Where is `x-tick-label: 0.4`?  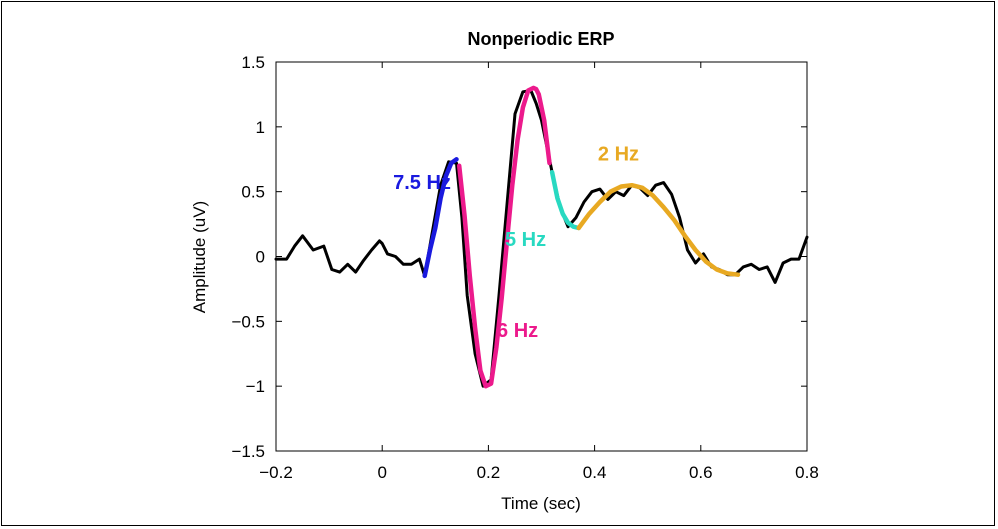 x-tick-label: 0.4 is located at coordinates (595, 472).